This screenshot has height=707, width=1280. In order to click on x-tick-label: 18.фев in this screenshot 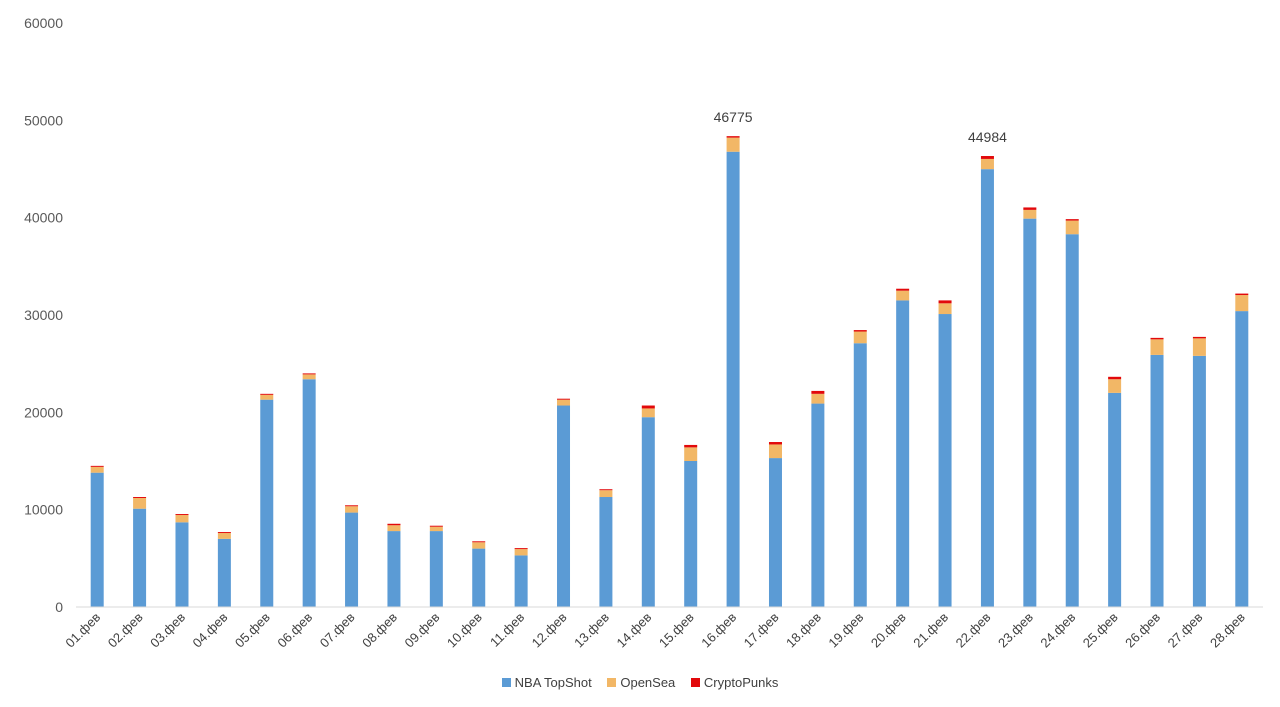, I will do `click(803, 629)`.